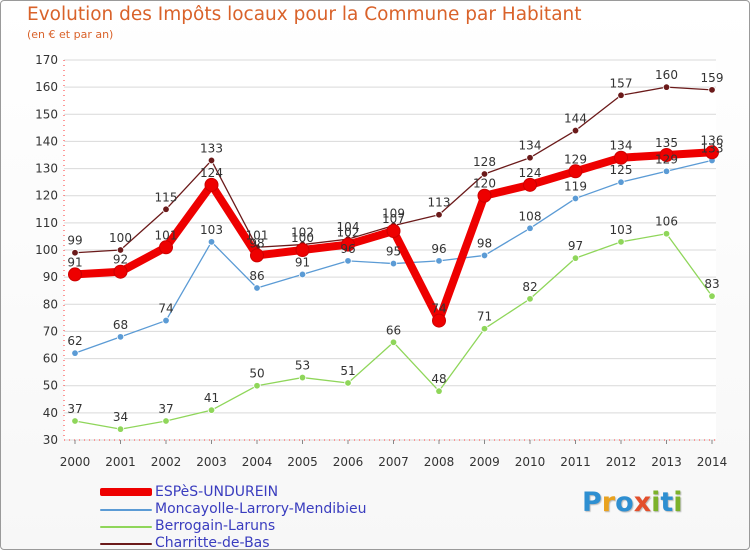  I want to click on data-label: 66, so click(393, 330).